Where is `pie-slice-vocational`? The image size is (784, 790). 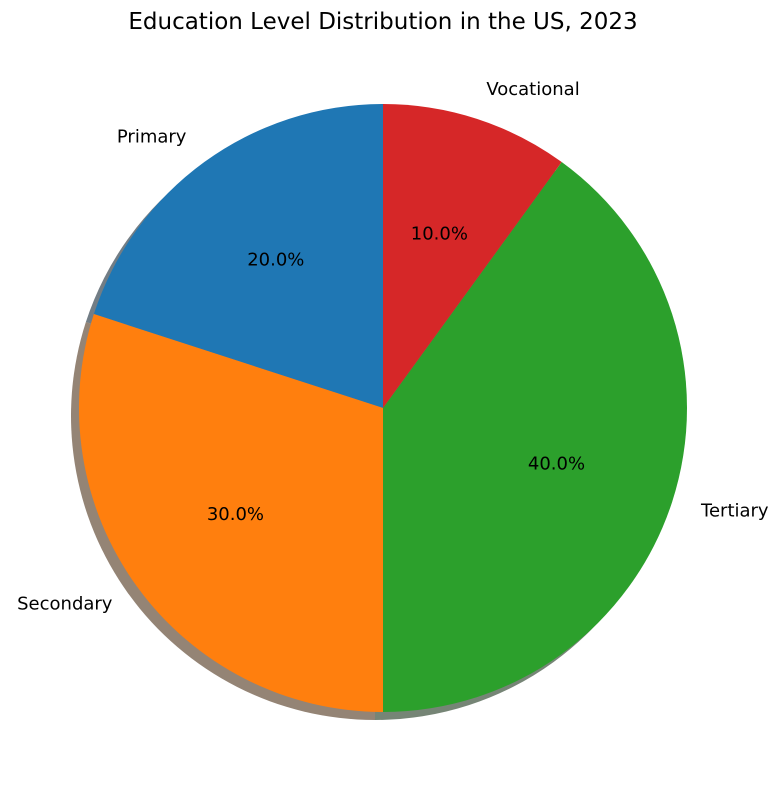
pie-slice-vocational is located at coordinates (472, 256).